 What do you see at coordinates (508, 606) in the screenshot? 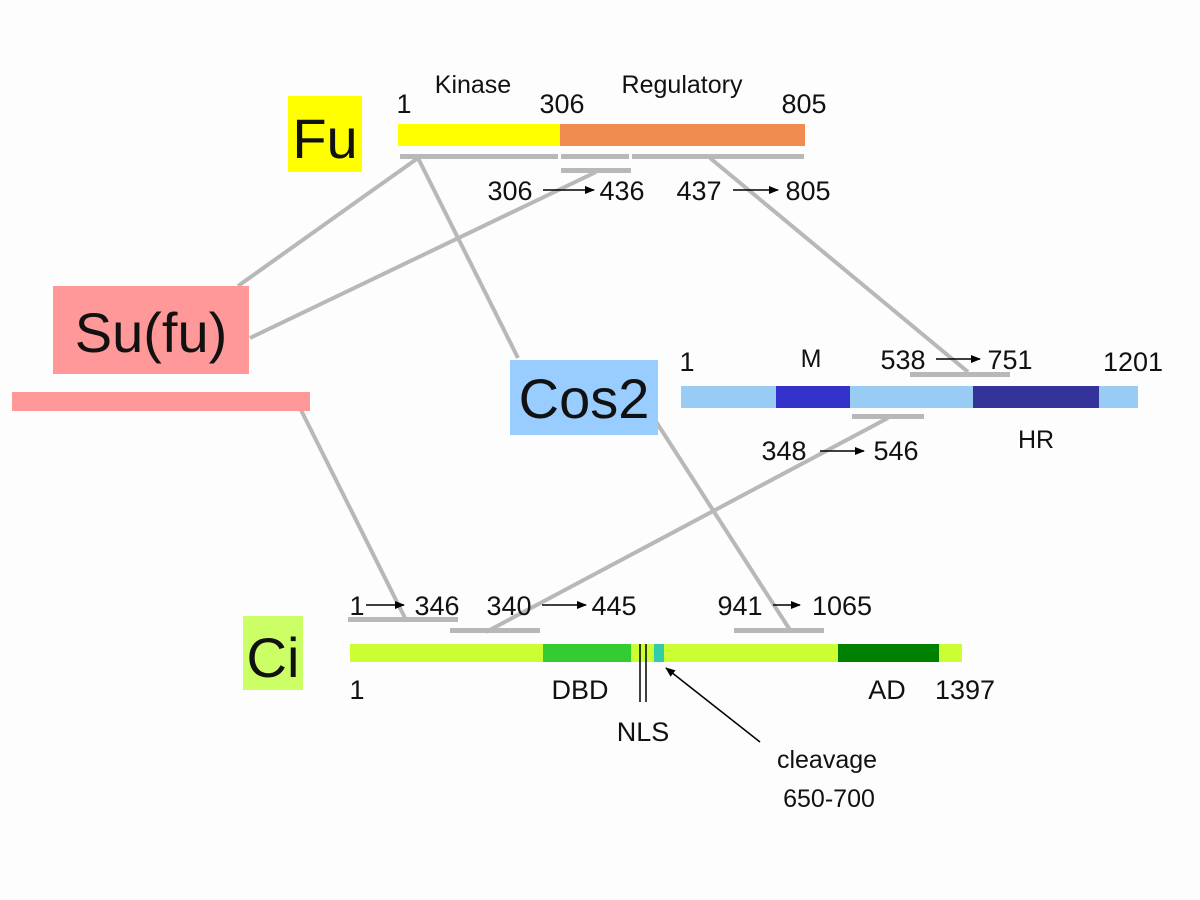
I see `ci-fragment-b-from: 340` at bounding box center [508, 606].